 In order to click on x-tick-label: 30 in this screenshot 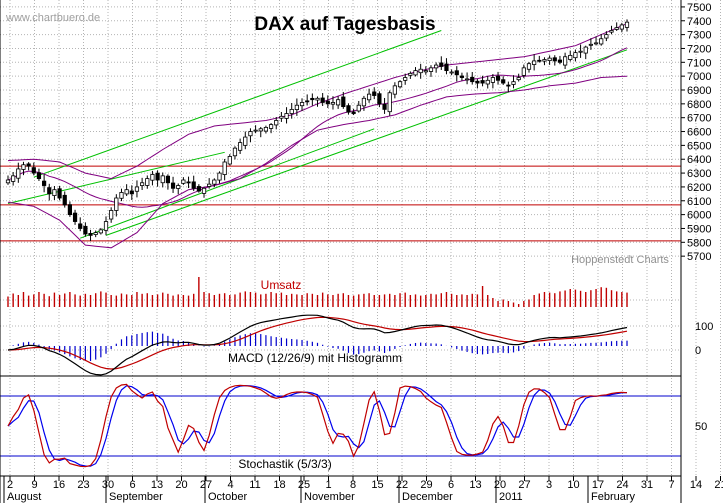, I will do `click(108, 485)`.